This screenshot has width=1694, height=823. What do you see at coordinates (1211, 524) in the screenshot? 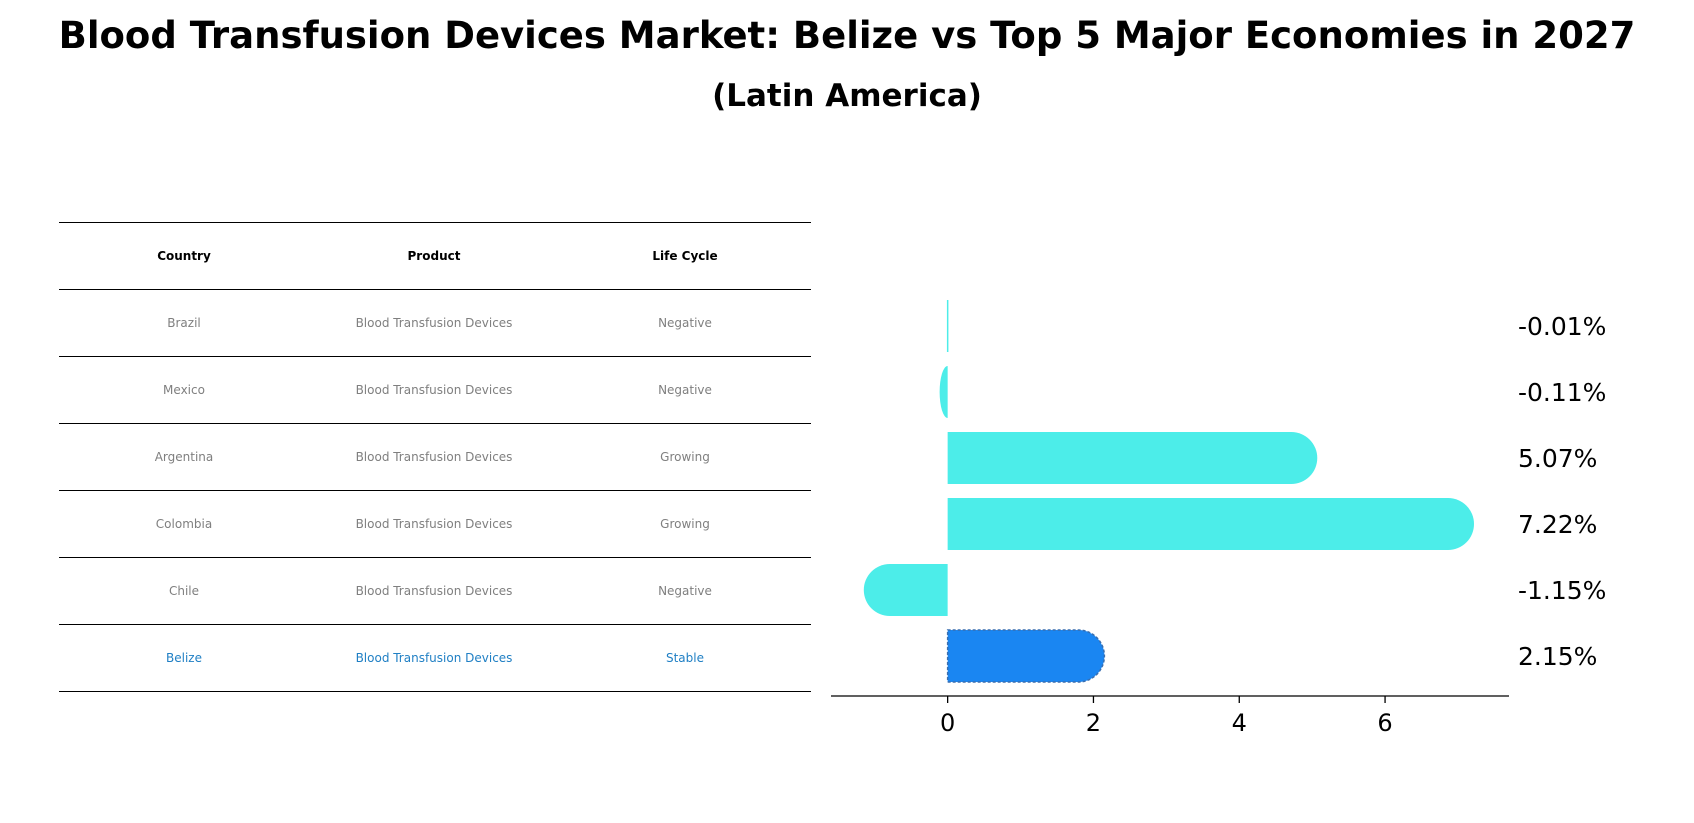
I see `bar-colombia` at bounding box center [1211, 524].